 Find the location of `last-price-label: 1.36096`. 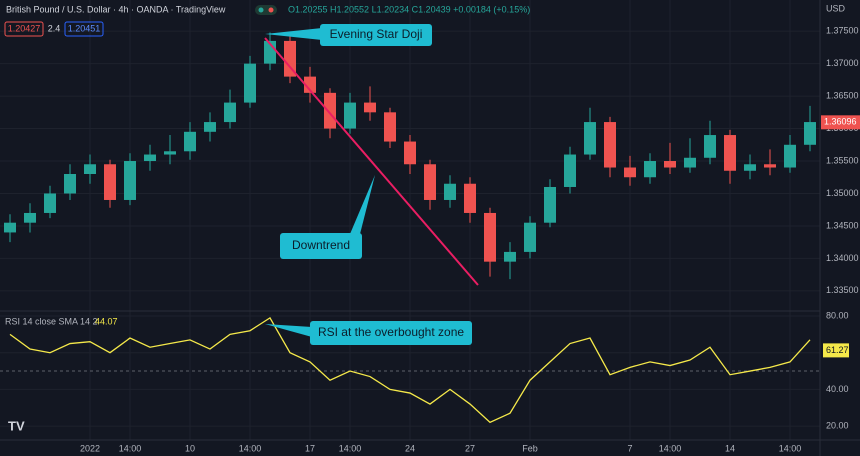

last-price-label: 1.36096 is located at coordinates (840, 122).